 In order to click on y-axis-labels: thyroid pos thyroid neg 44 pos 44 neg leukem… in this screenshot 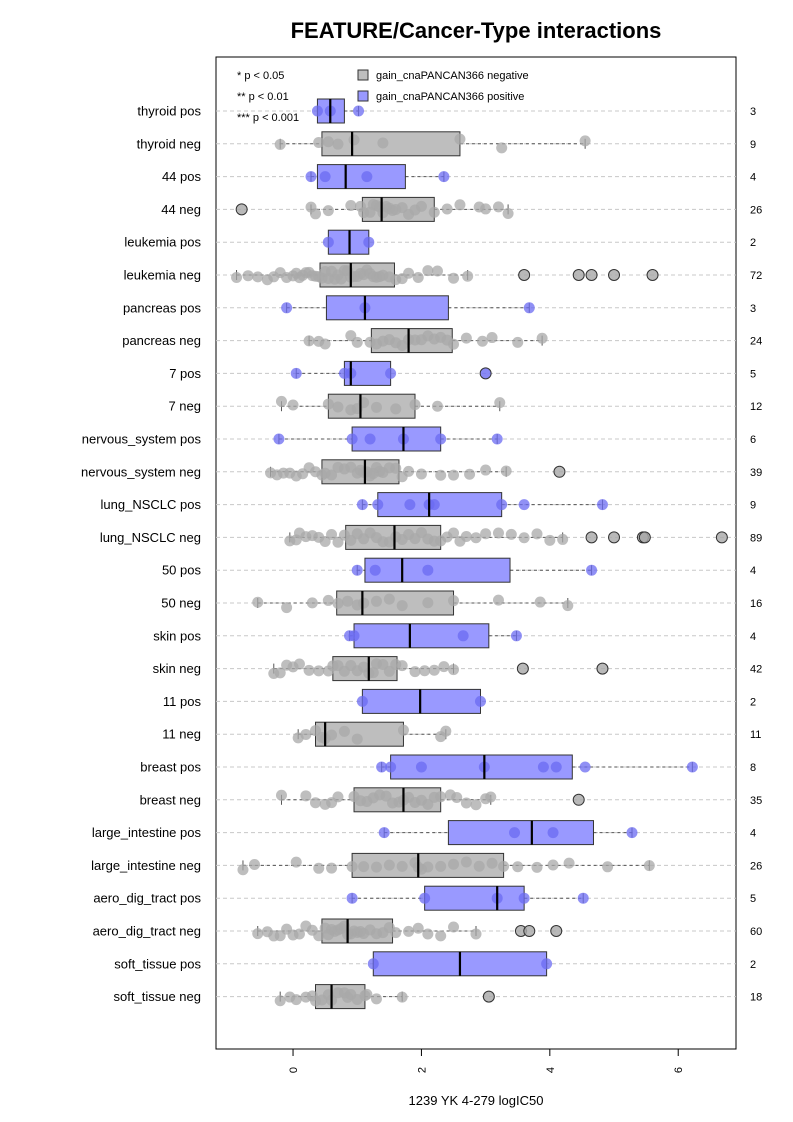, I will do `click(141, 554)`.